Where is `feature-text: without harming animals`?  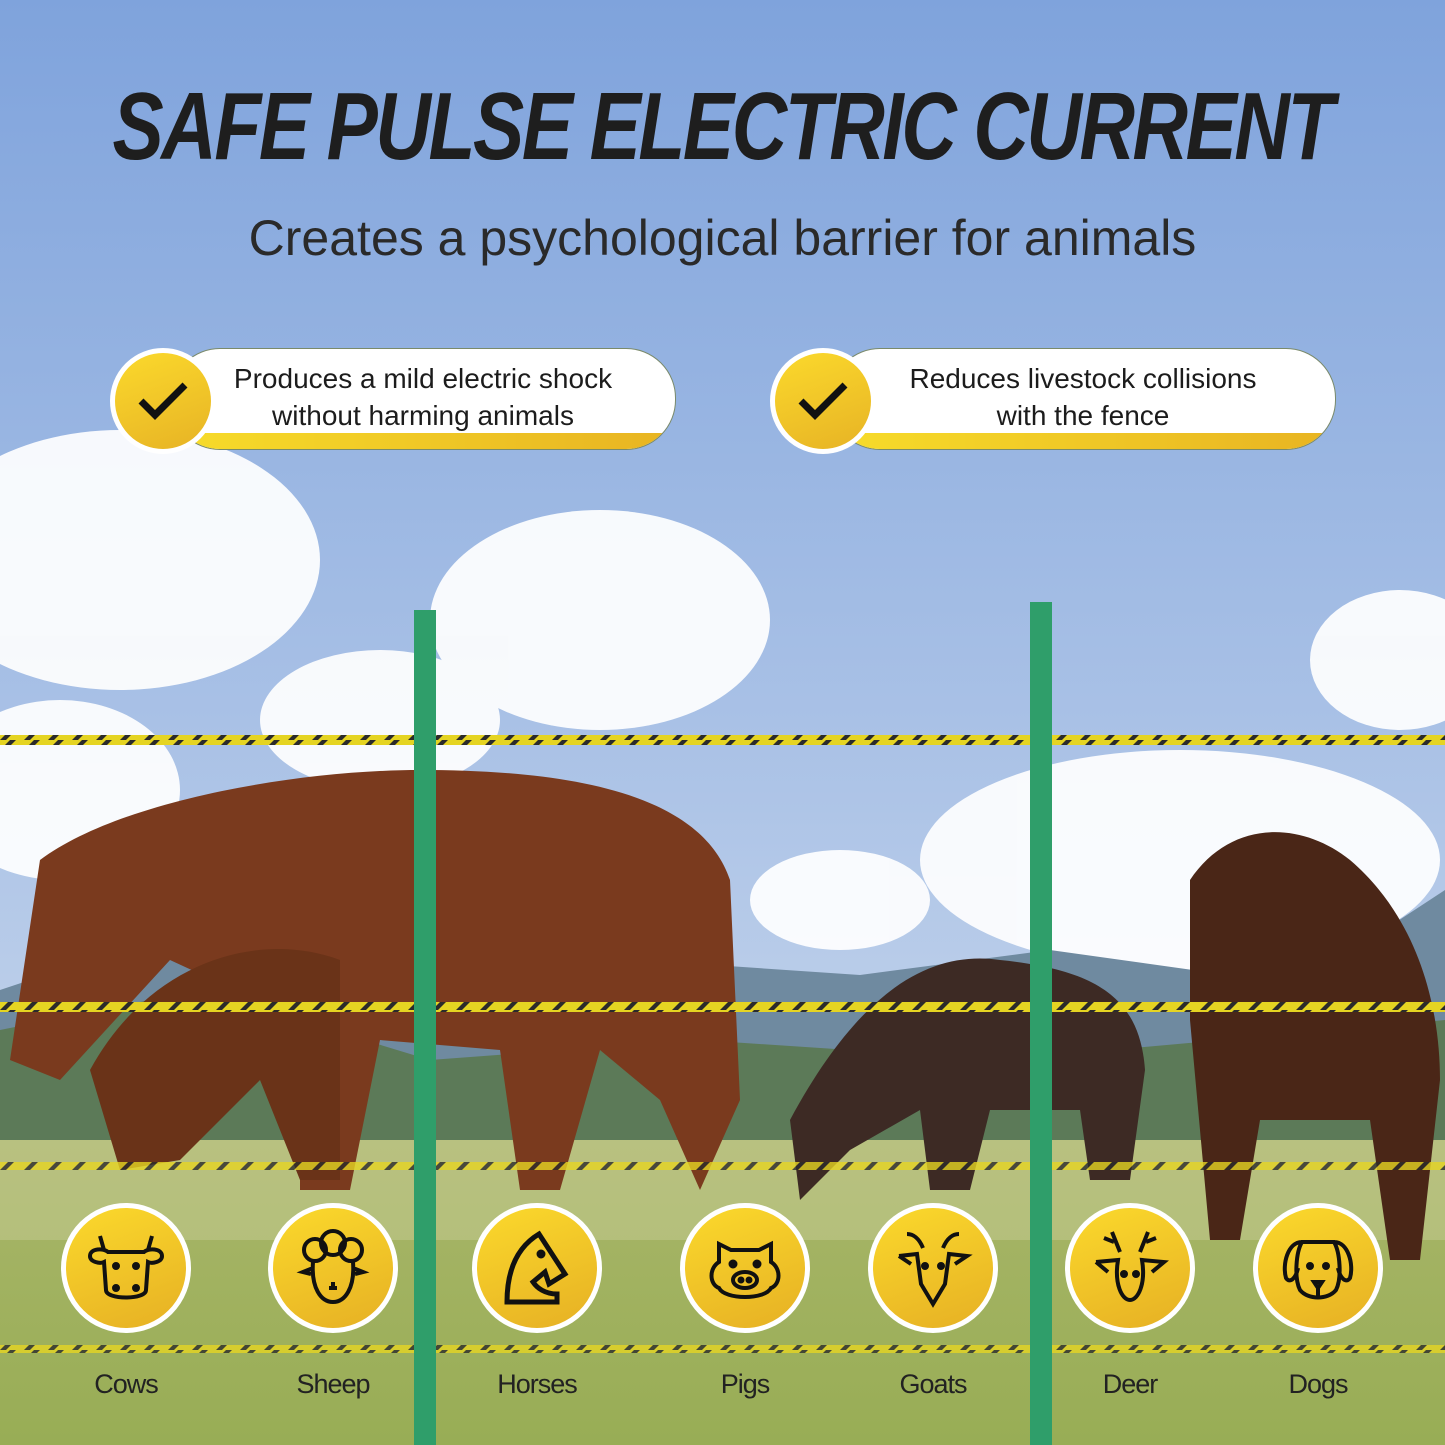
feature-text: without harming animals is located at coordinates (423, 415).